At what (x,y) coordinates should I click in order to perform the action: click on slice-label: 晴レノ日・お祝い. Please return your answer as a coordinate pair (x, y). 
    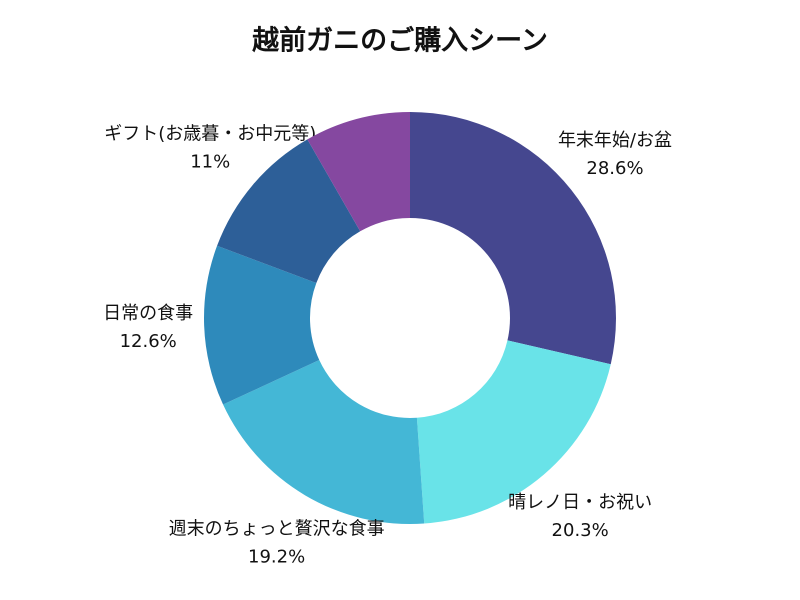
    Looking at the image, I should click on (580, 502).